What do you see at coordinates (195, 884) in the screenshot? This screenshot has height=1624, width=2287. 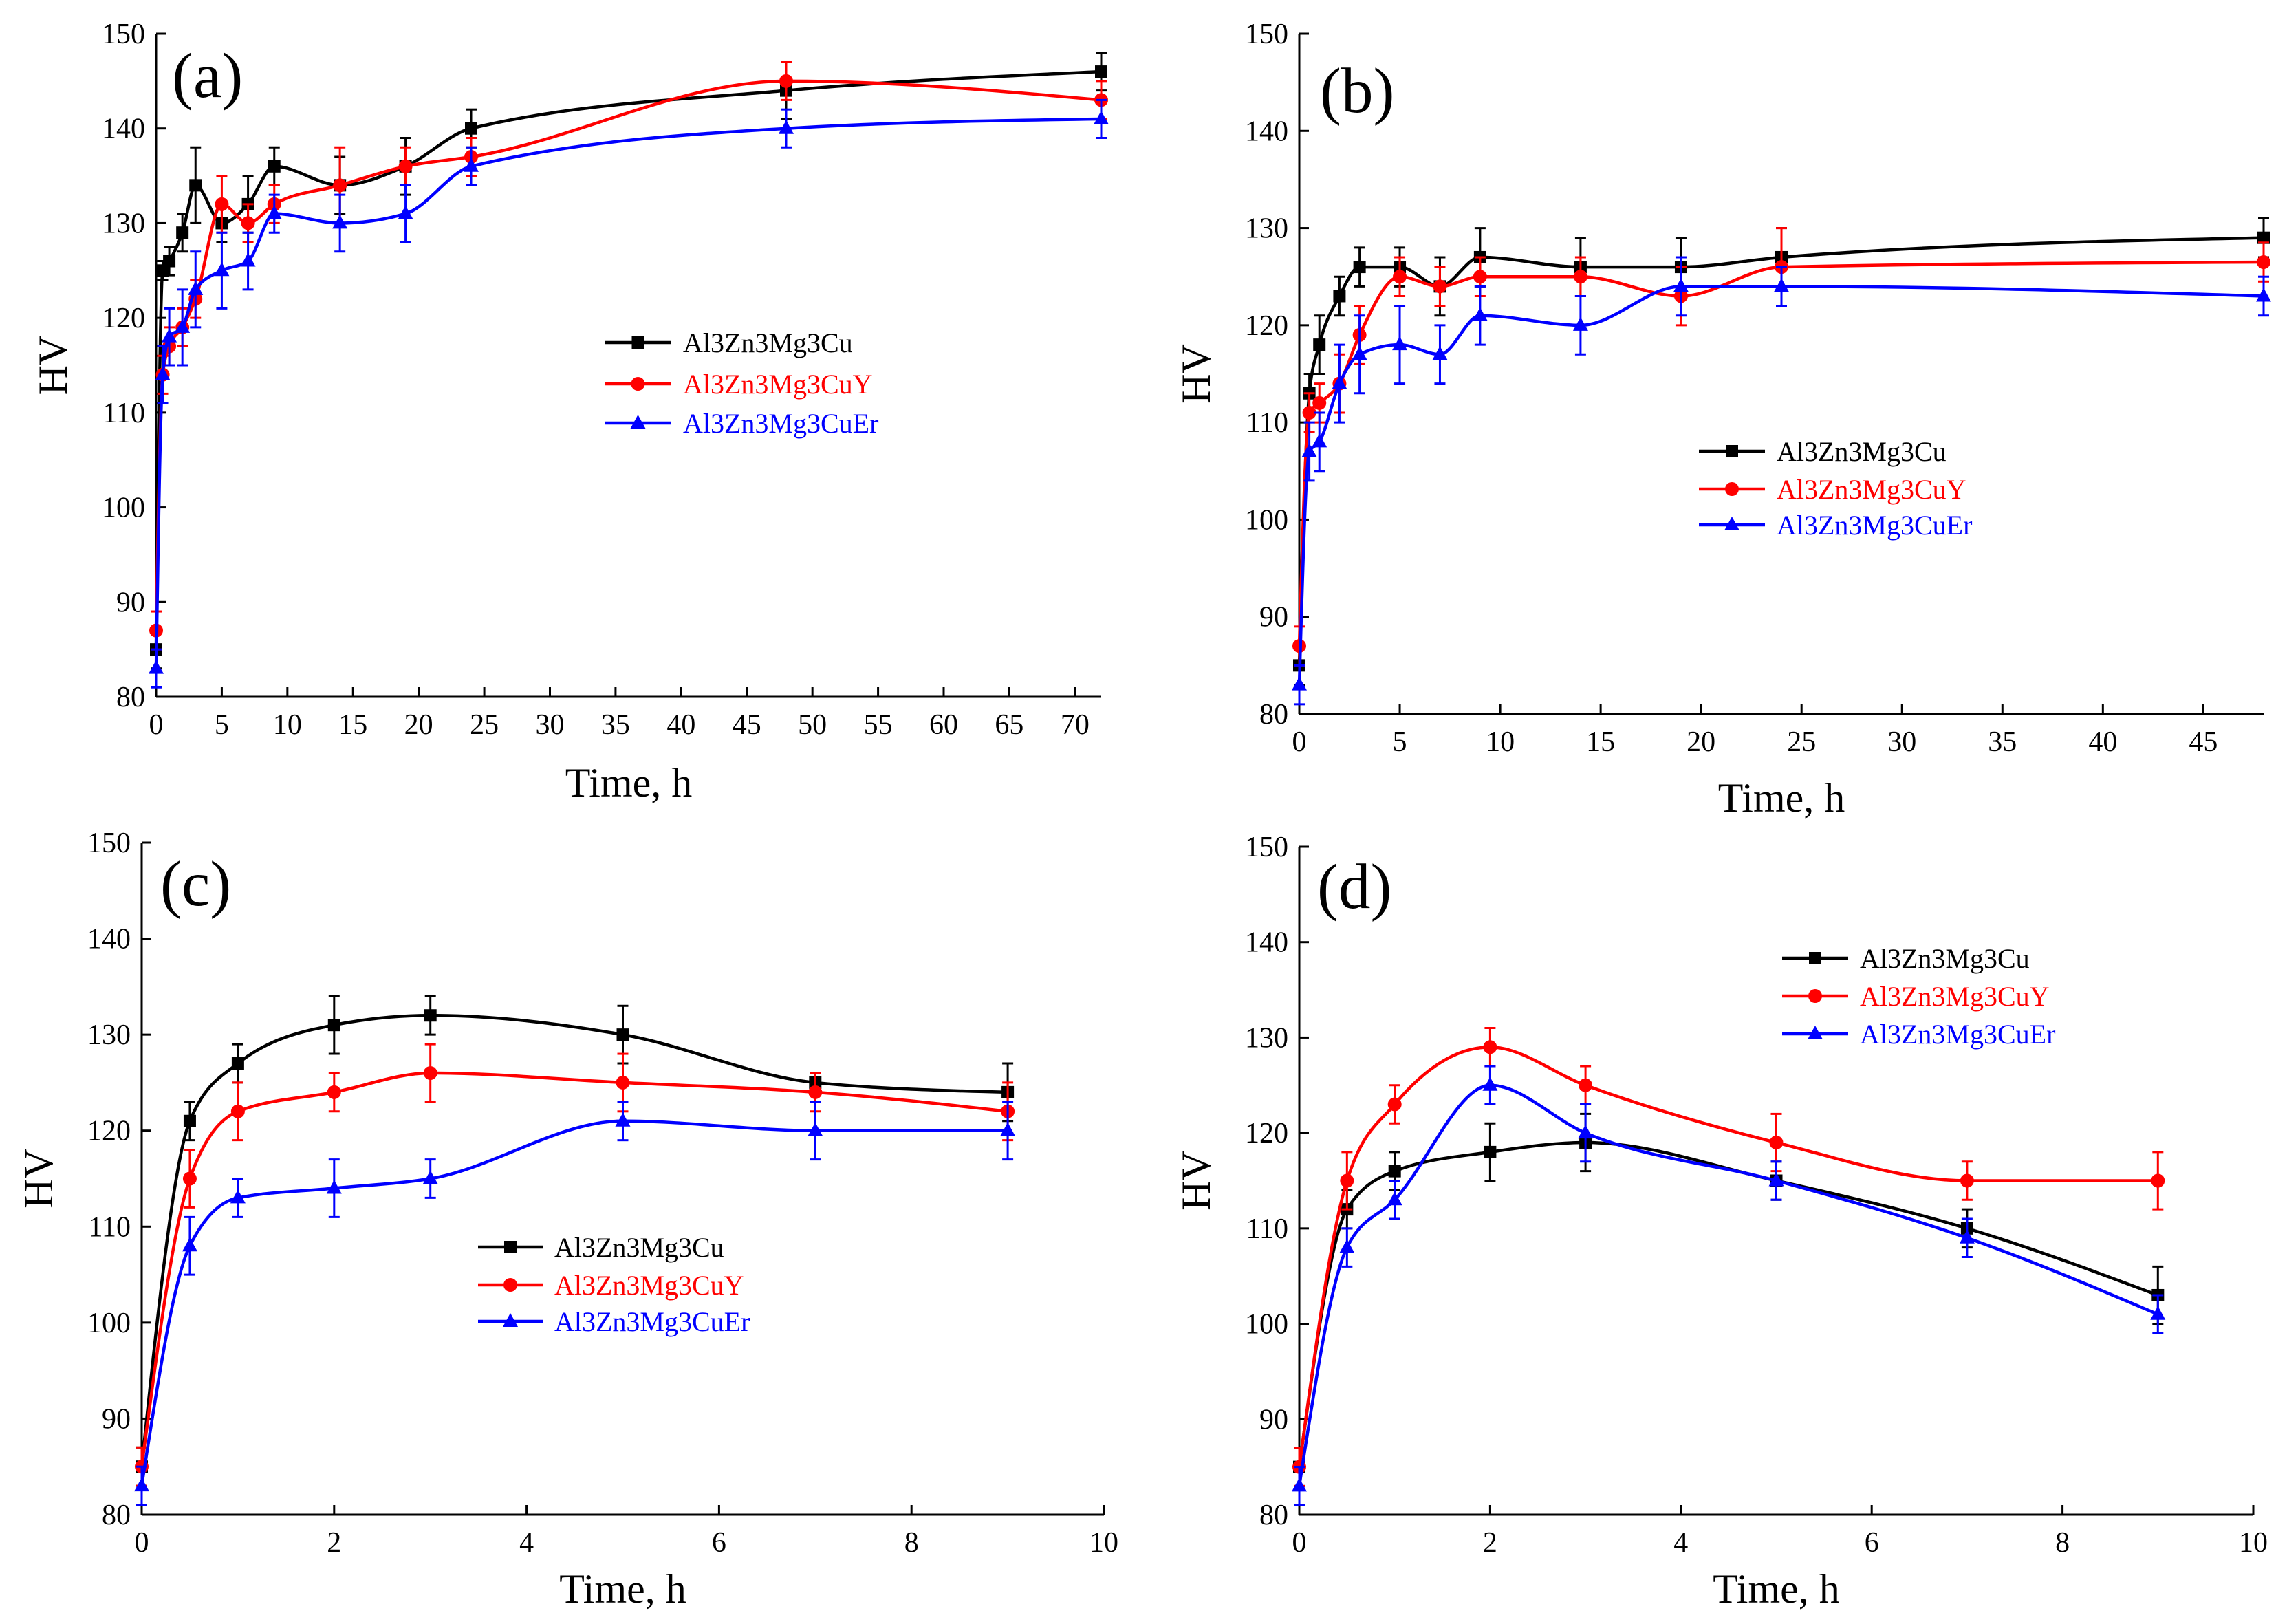 I see `panel-label: (c)` at bounding box center [195, 884].